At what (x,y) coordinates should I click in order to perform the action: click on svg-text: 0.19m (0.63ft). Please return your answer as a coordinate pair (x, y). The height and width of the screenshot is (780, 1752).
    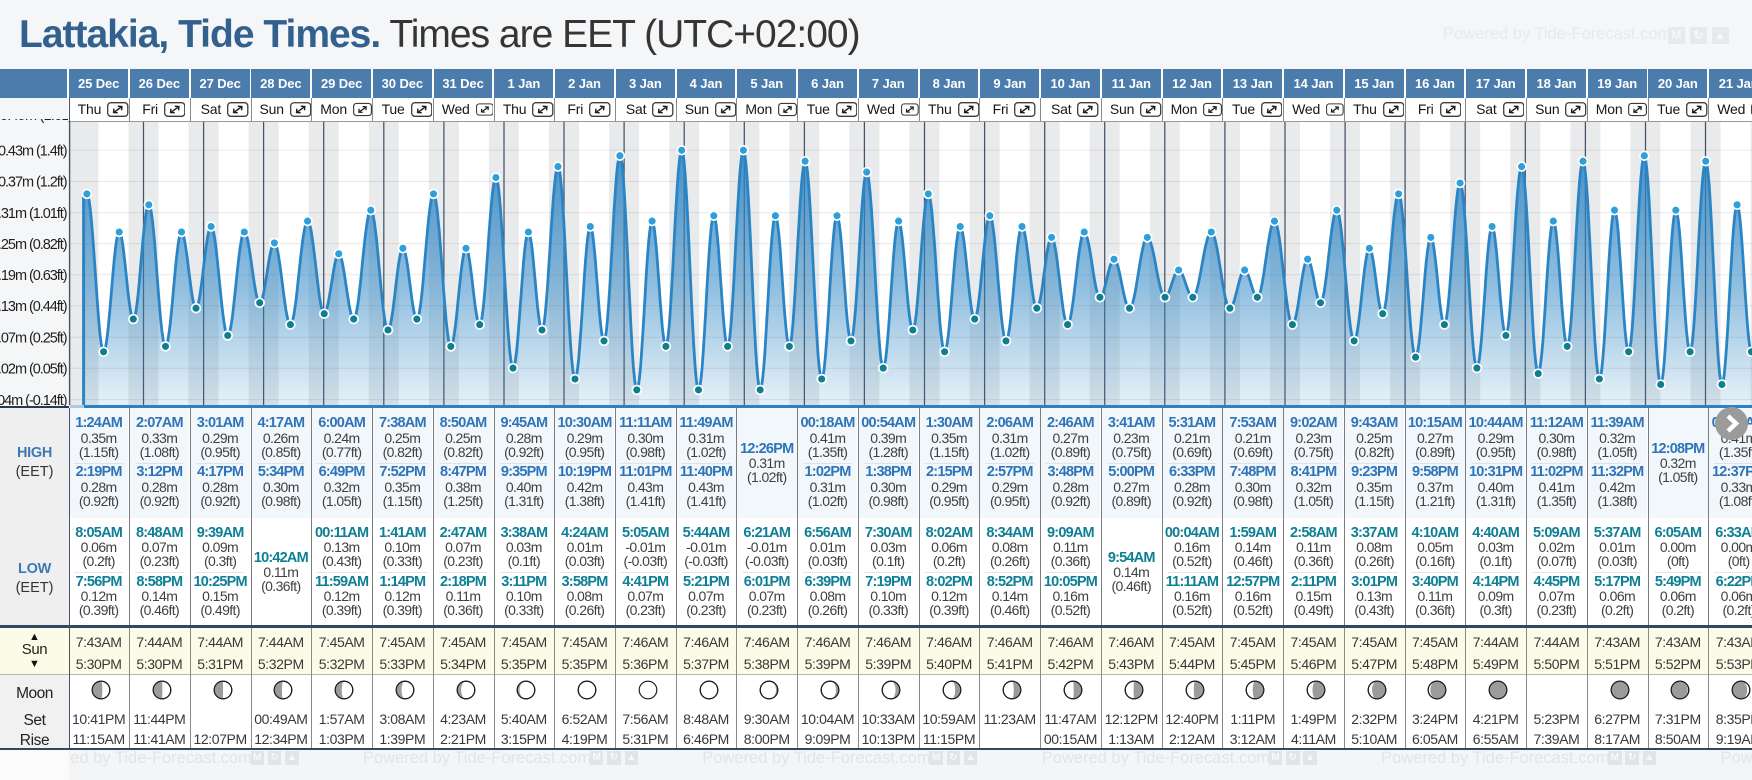
    Looking at the image, I should click on (33, 276).